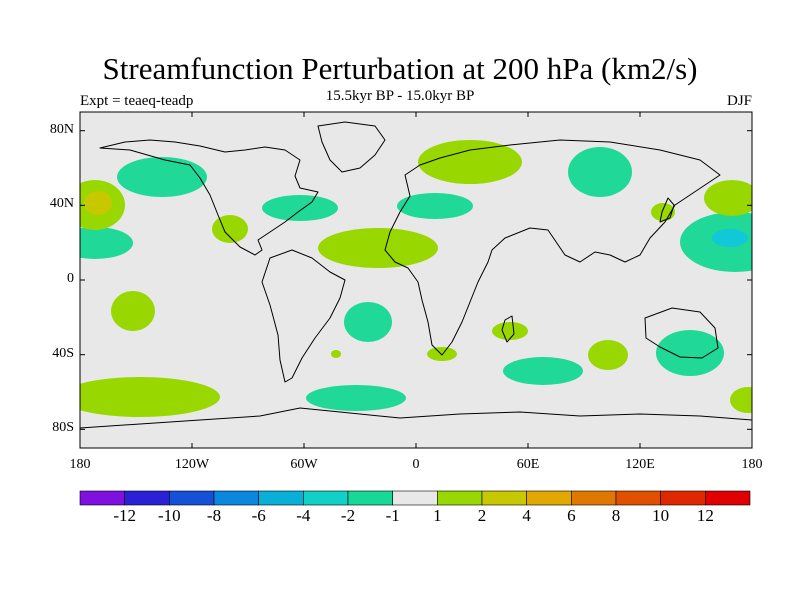  I want to click on anomaly-neg-north-atlantic, so click(300, 208).